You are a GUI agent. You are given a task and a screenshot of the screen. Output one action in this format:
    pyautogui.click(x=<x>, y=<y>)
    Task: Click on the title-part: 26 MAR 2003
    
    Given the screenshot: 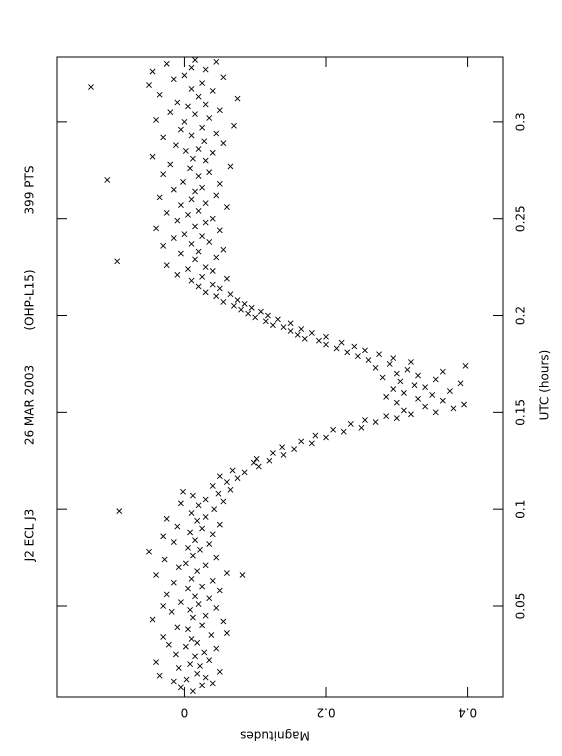 What is the action you would take?
    pyautogui.click(x=30, y=405)
    